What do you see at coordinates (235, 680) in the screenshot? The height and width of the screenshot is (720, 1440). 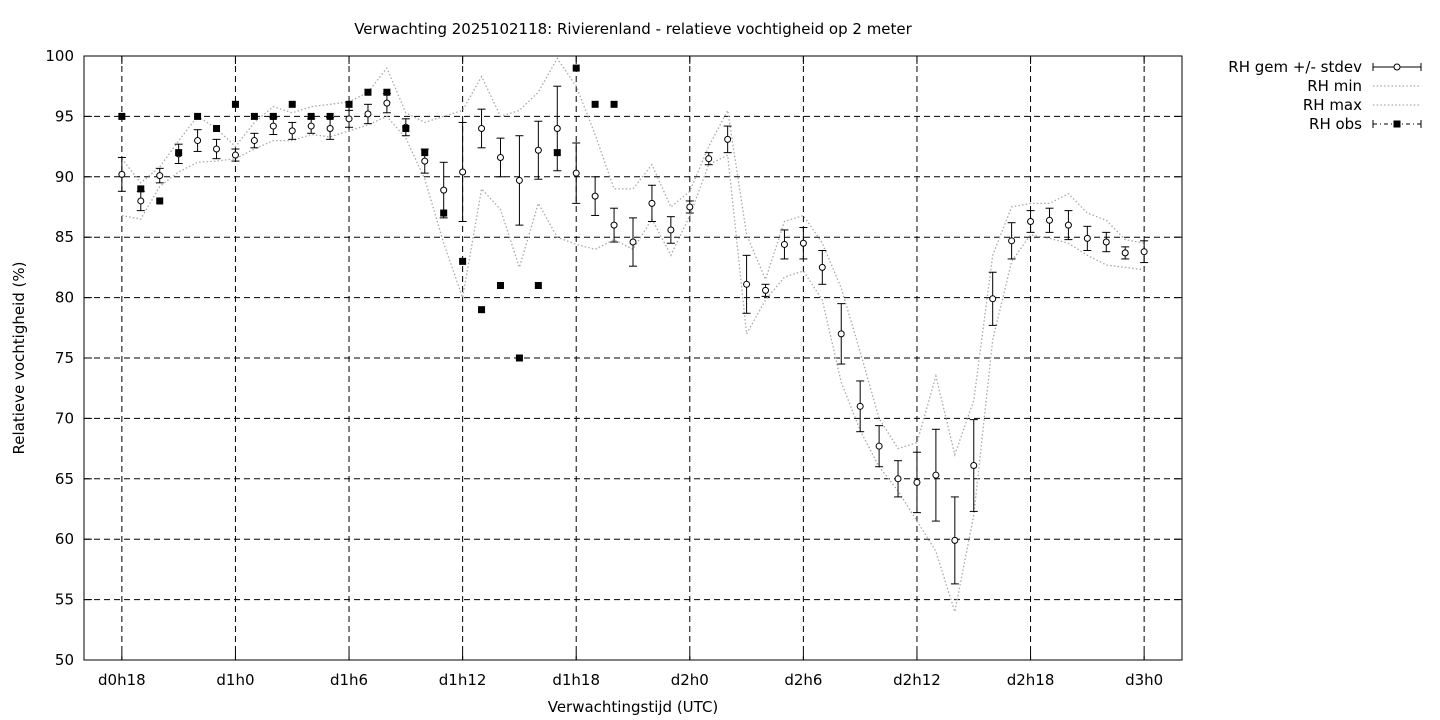 I see `x-tick-label: d1h0` at bounding box center [235, 680].